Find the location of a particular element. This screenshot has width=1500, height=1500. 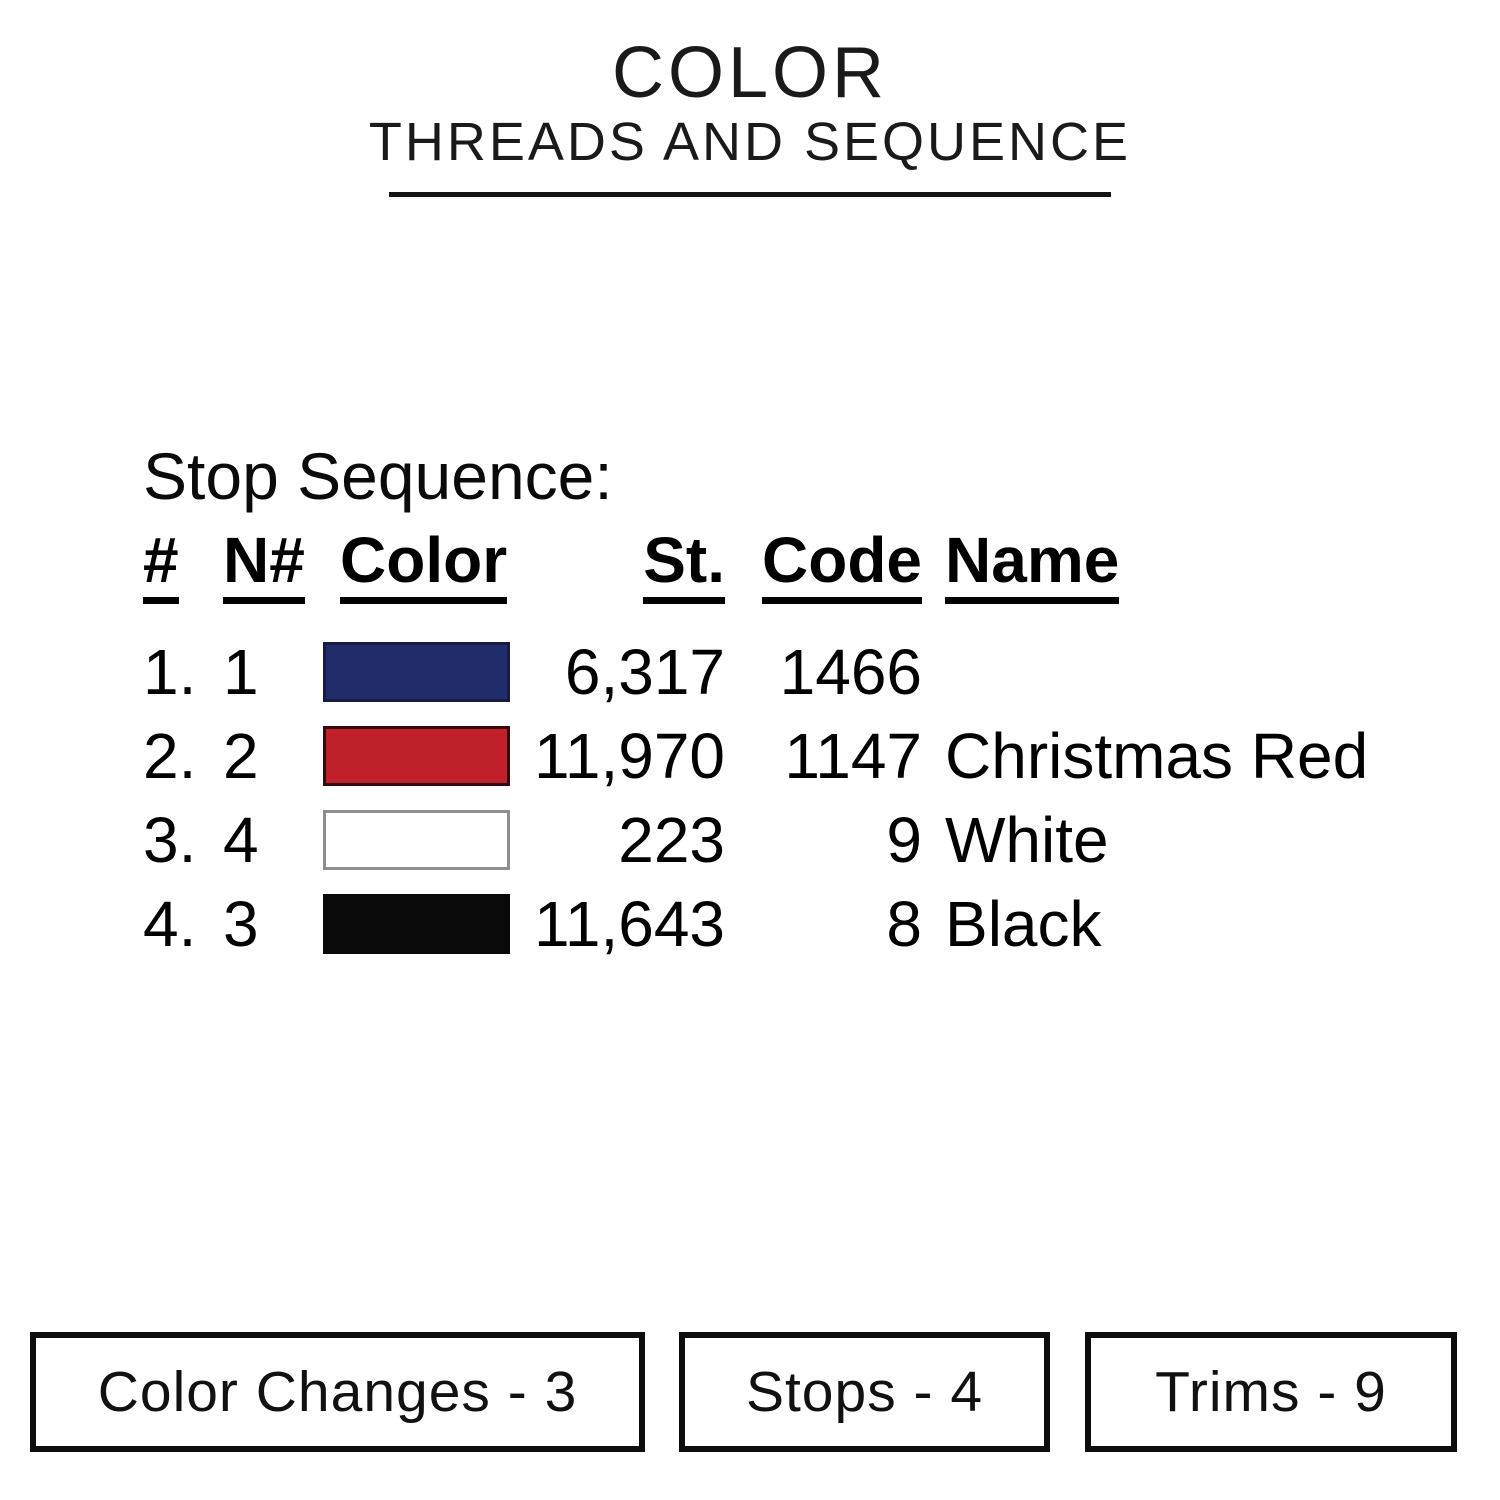

stitch-count: 11,643 is located at coordinates (629, 924).